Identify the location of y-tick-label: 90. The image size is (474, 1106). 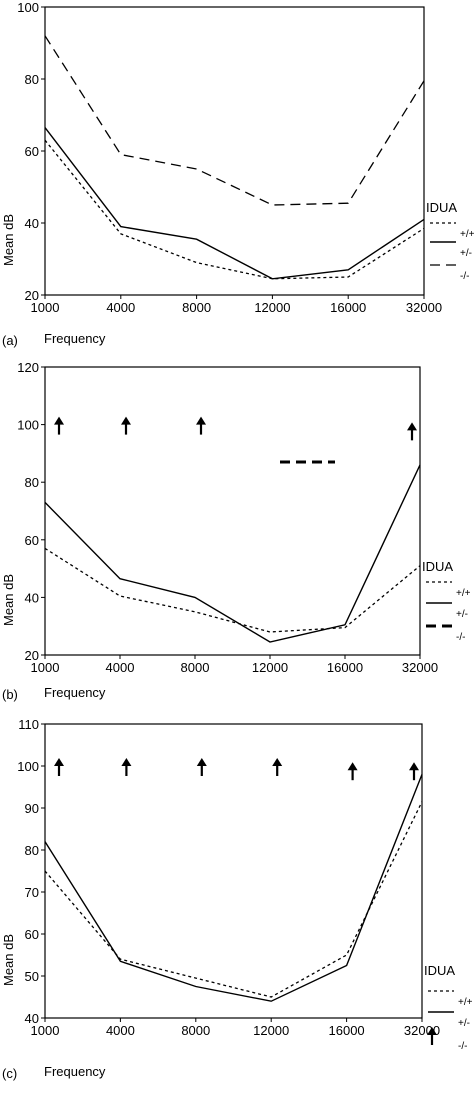
(32, 808).